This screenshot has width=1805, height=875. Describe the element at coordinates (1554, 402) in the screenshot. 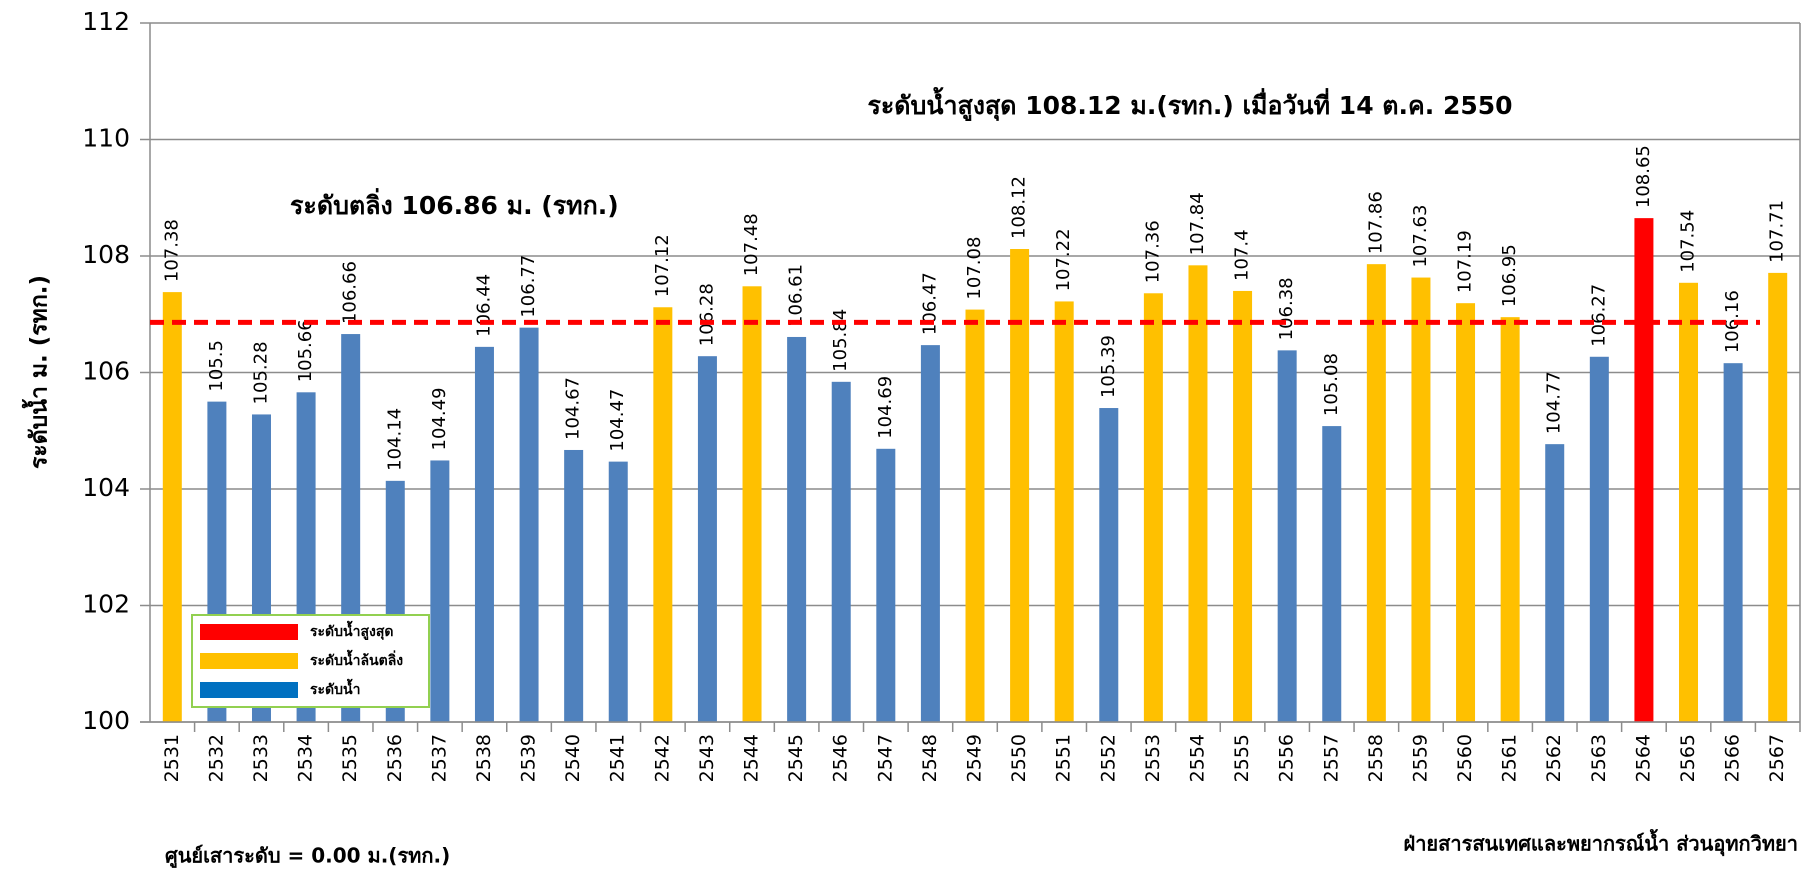

I see `value-label: 104.77` at that location.